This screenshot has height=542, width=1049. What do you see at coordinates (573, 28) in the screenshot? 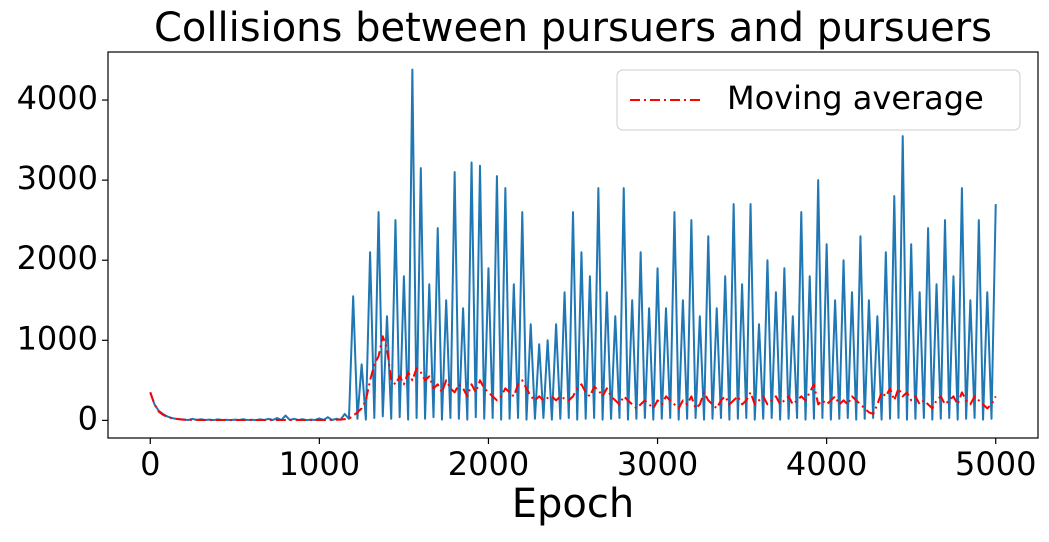
I see `chart-title: Collisions between pursuers and pursuers` at bounding box center [573, 28].